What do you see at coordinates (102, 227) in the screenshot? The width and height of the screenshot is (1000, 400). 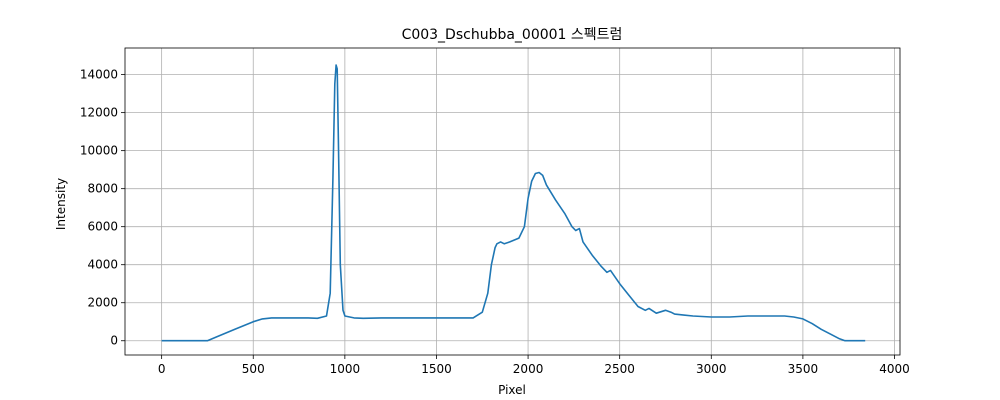 I see `y-tick-label: 6000` at bounding box center [102, 227].